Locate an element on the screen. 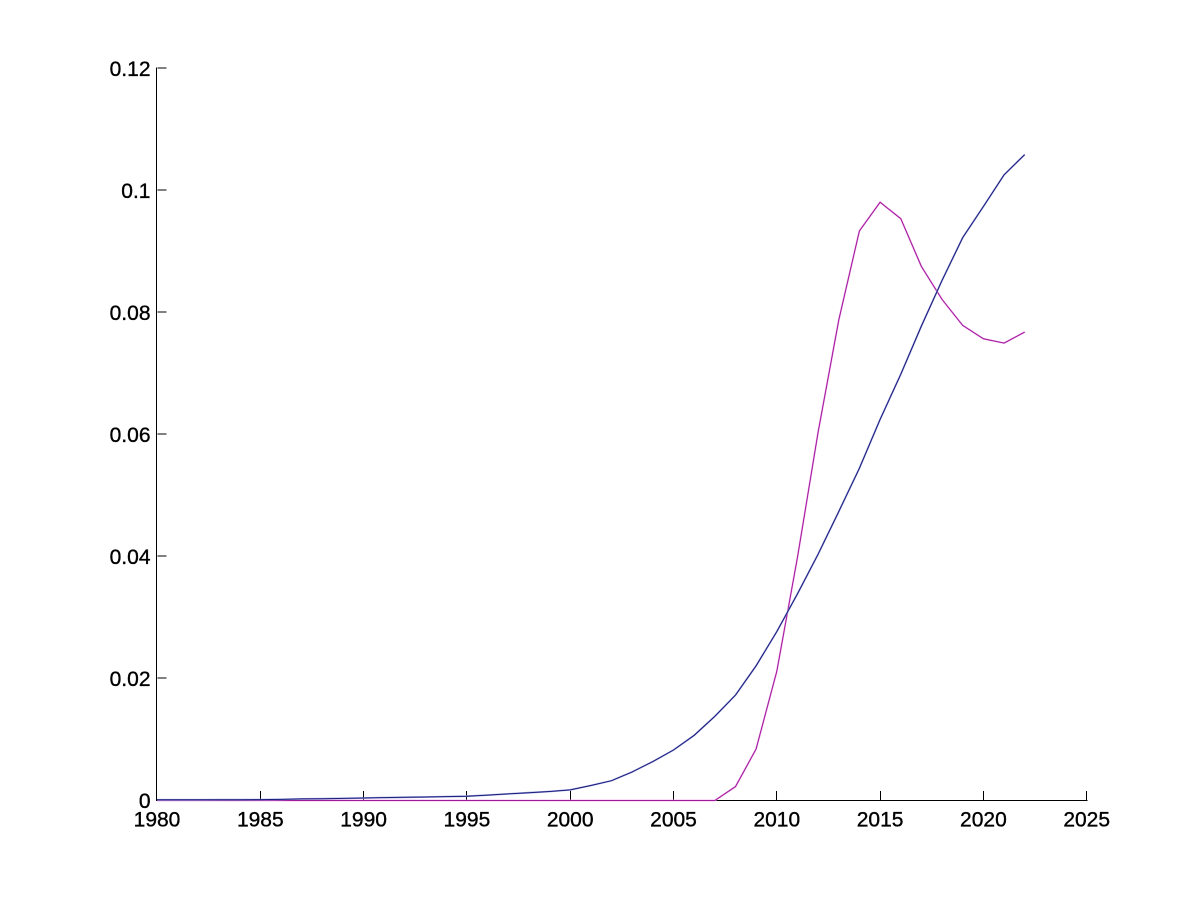 The width and height of the screenshot is (1200, 900). svg-text: 2005 is located at coordinates (673, 820).